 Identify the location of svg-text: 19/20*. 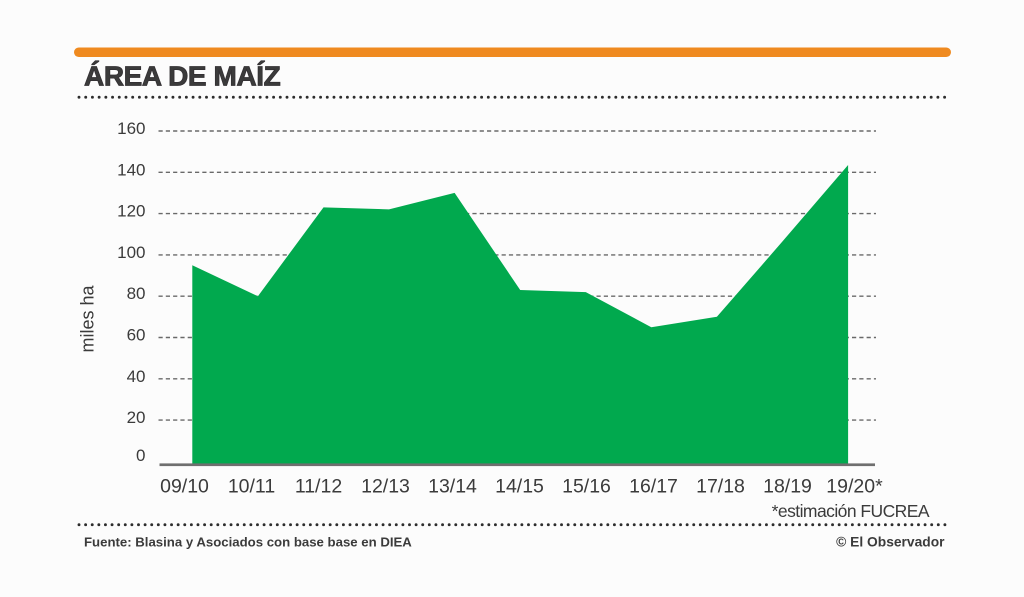
(854, 486).